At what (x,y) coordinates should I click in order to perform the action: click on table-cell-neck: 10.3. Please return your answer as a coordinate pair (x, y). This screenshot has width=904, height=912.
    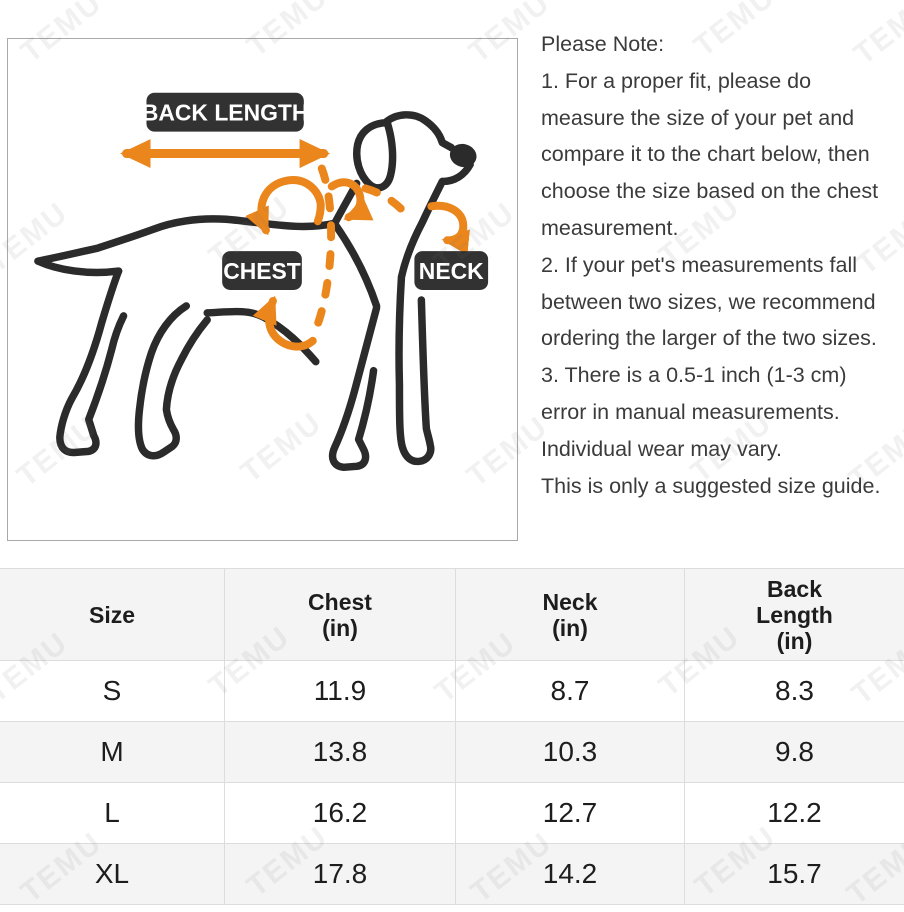
    Looking at the image, I should click on (570, 752).